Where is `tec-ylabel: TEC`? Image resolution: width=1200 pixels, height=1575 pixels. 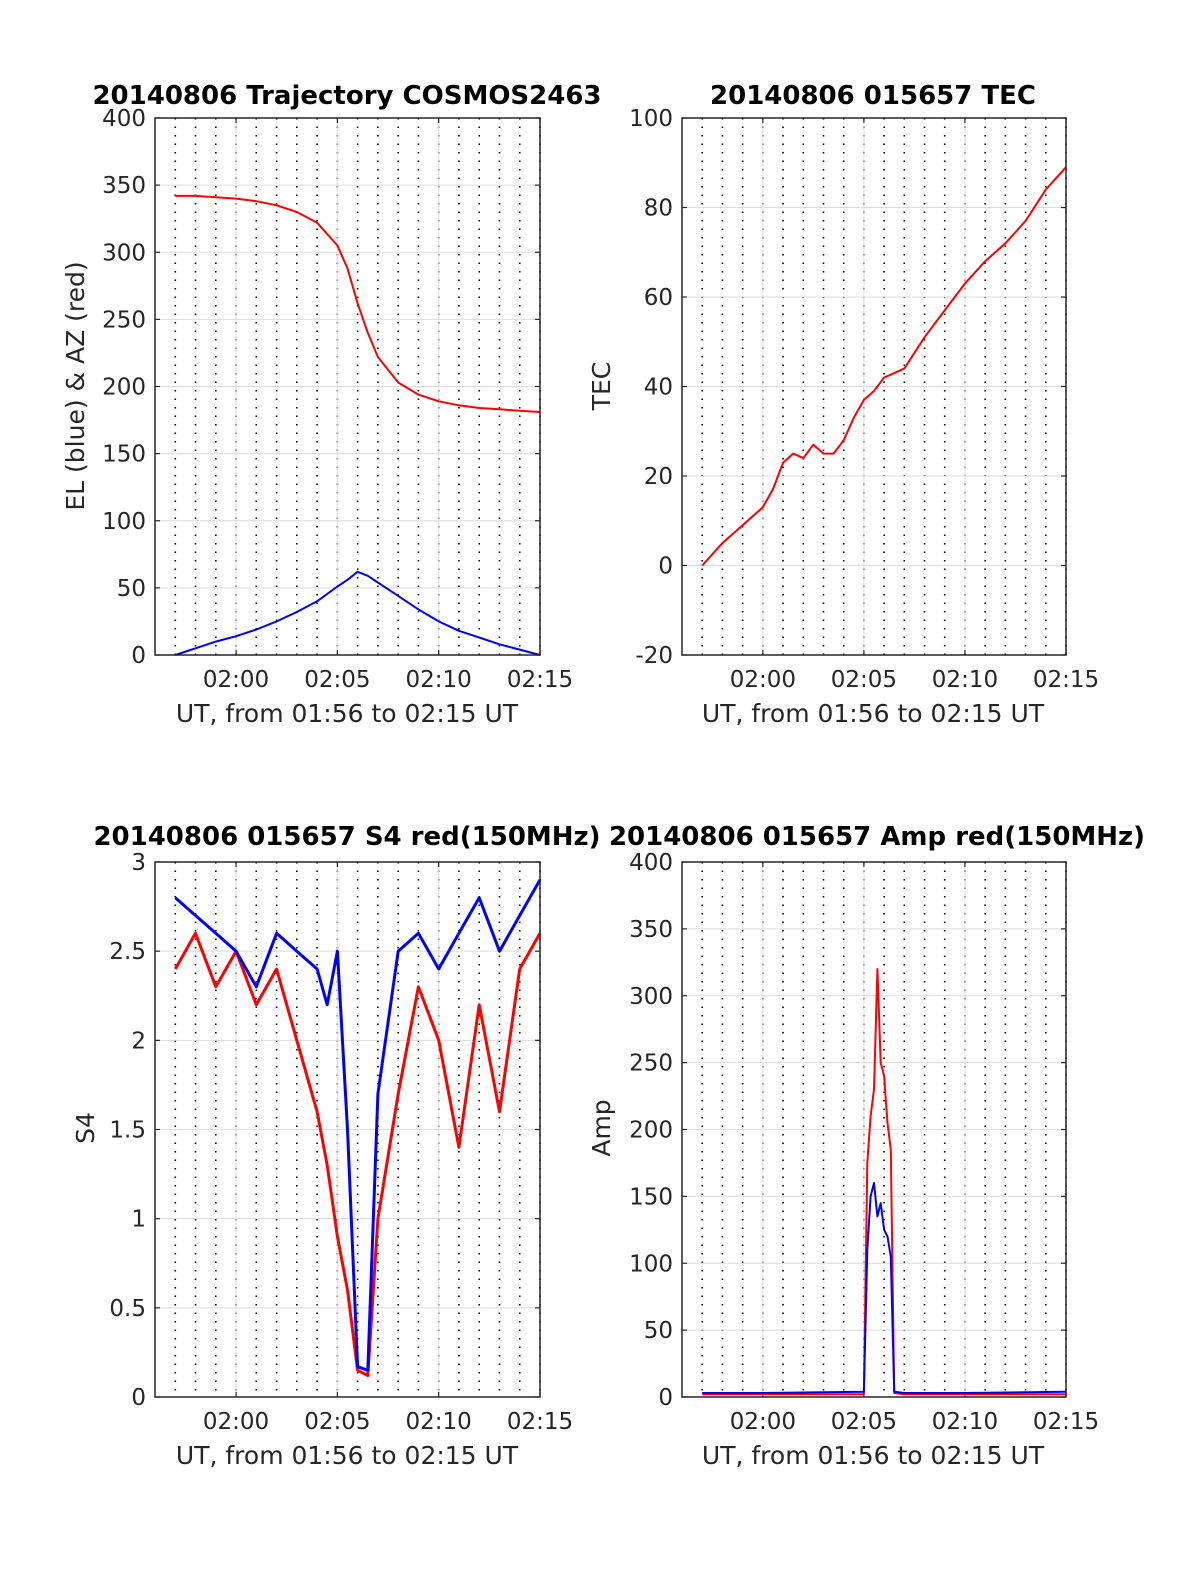
tec-ylabel: TEC is located at coordinates (601, 387).